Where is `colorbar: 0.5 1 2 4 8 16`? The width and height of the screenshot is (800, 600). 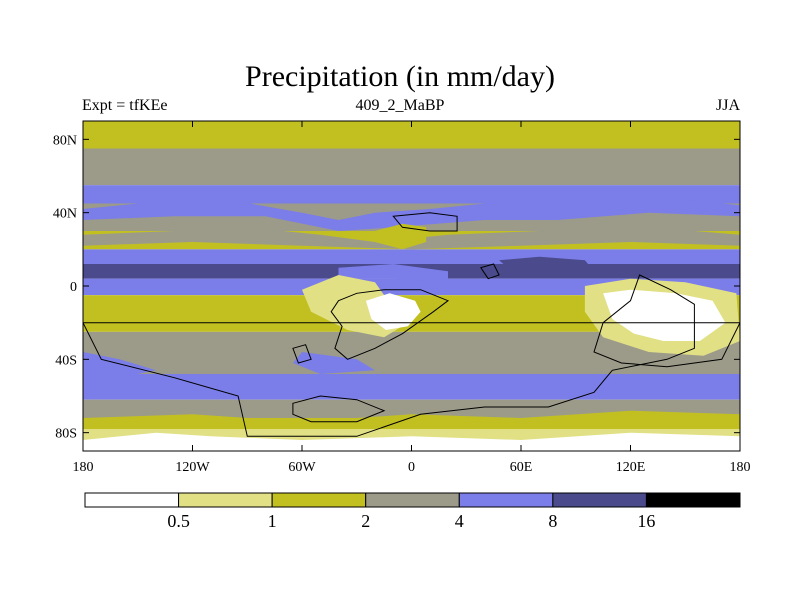
colorbar: 0.5 1 2 4 8 16 is located at coordinates (412, 511).